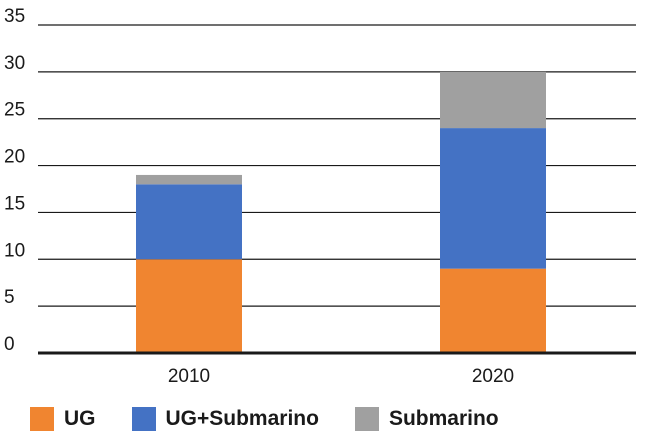  What do you see at coordinates (9, 297) in the screenshot?
I see `y-tick-label-5: 5` at bounding box center [9, 297].